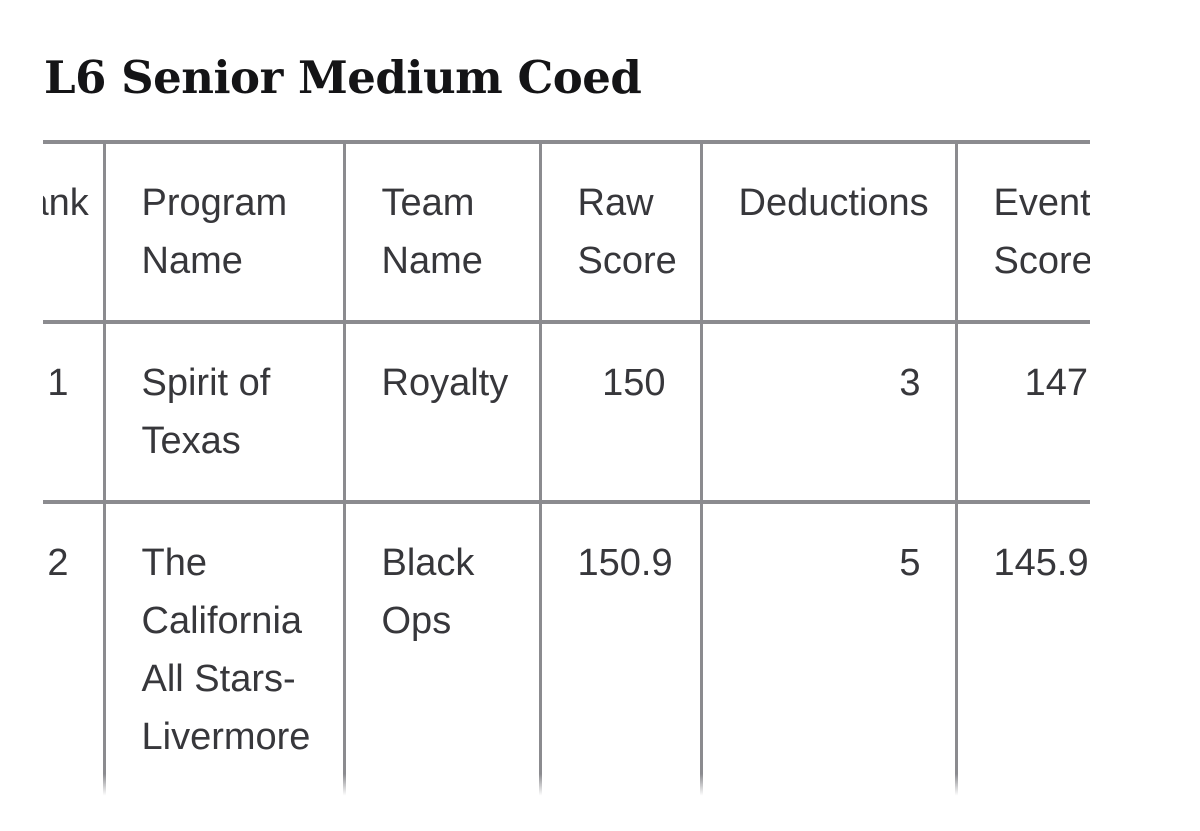 The width and height of the screenshot is (1200, 831). I want to click on header-cell-team-name: Team Name, so click(443, 232).